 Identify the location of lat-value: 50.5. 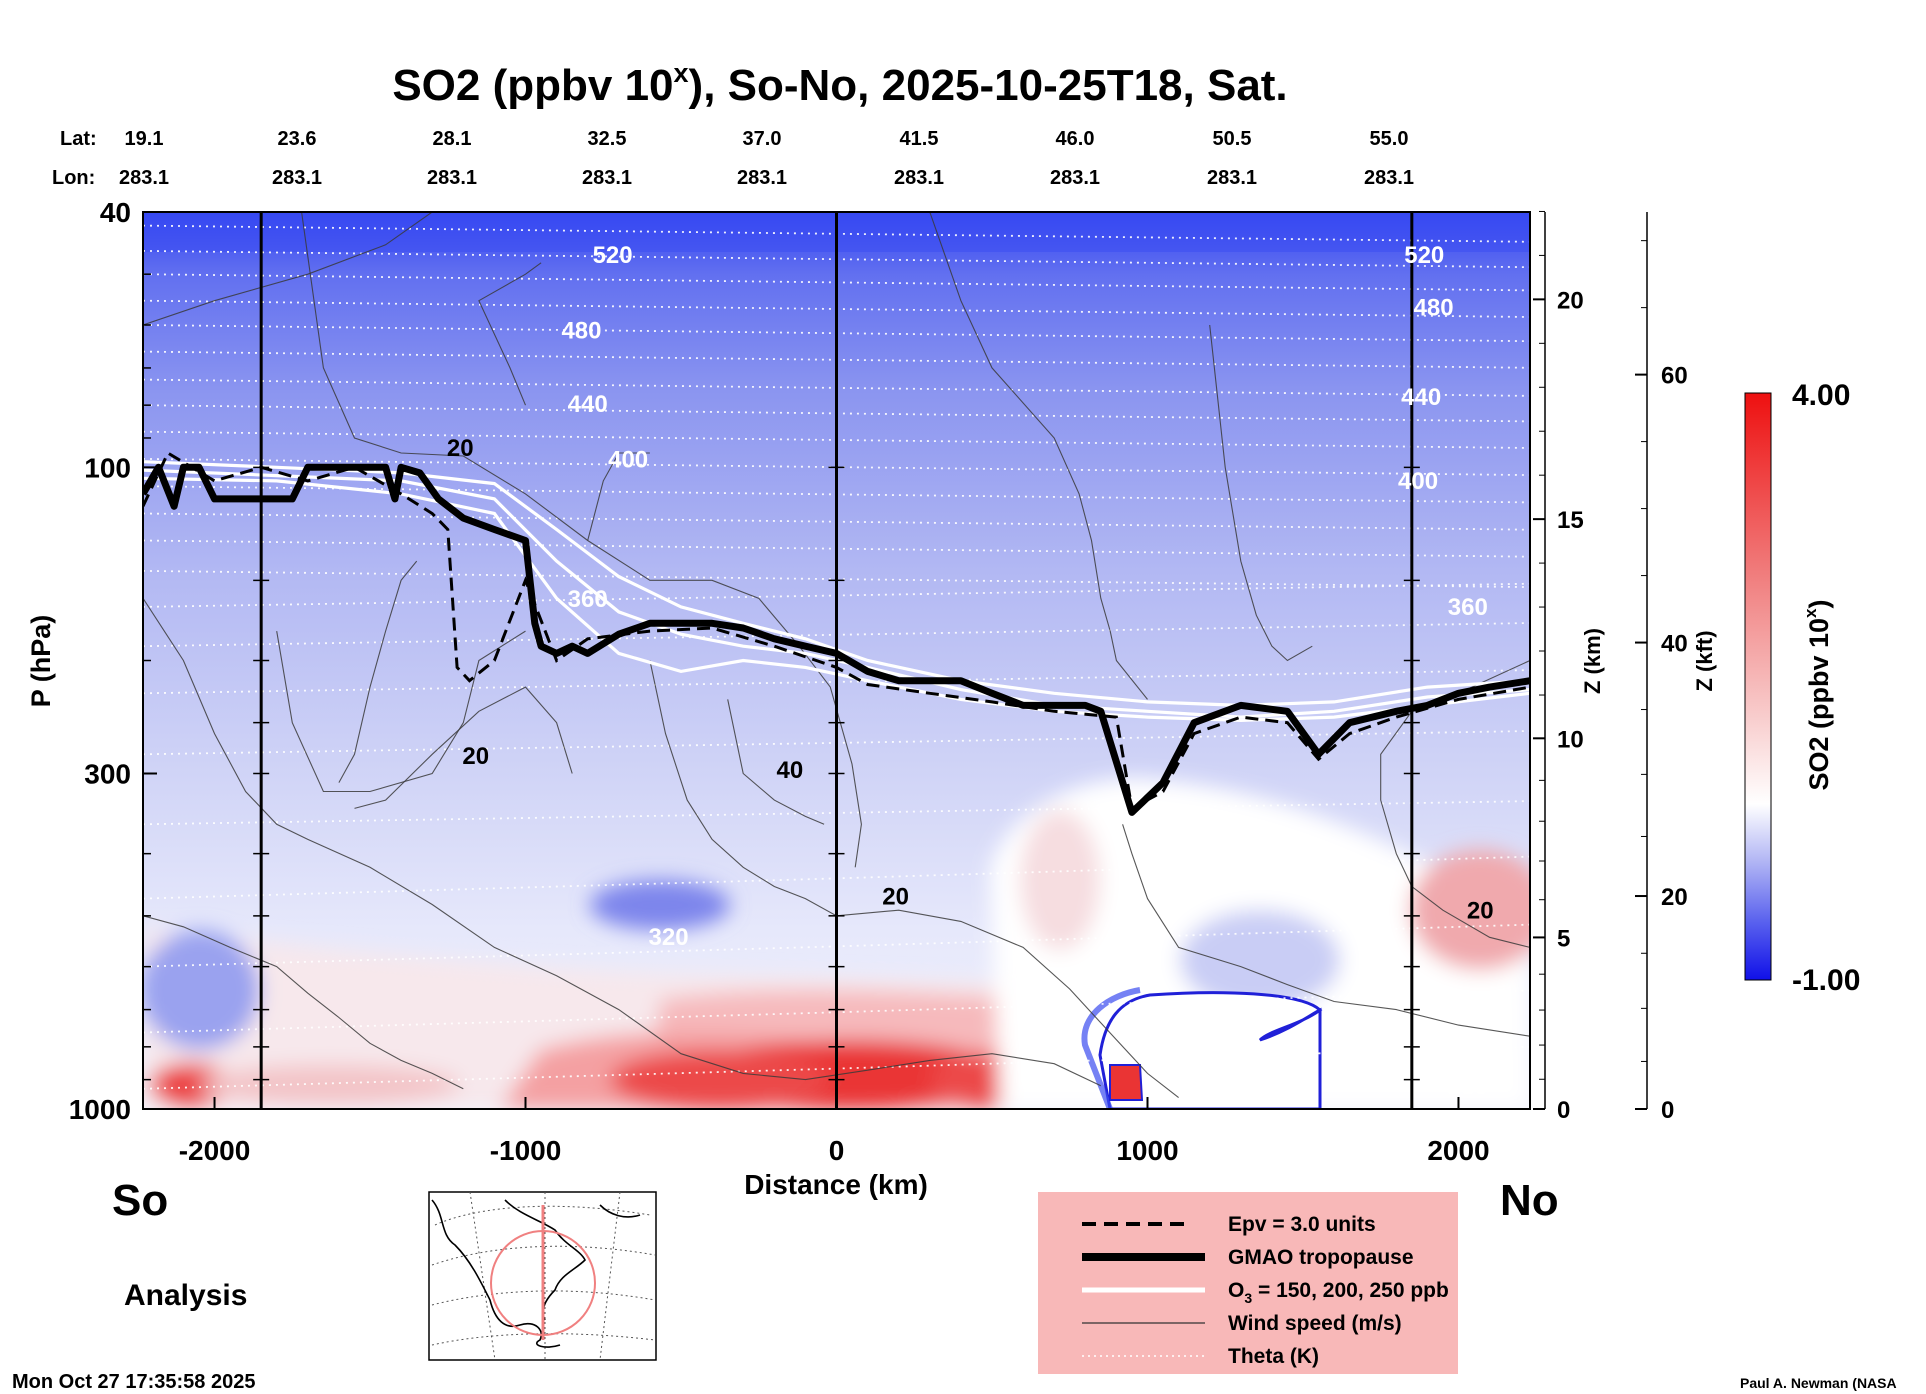
(1232, 139).